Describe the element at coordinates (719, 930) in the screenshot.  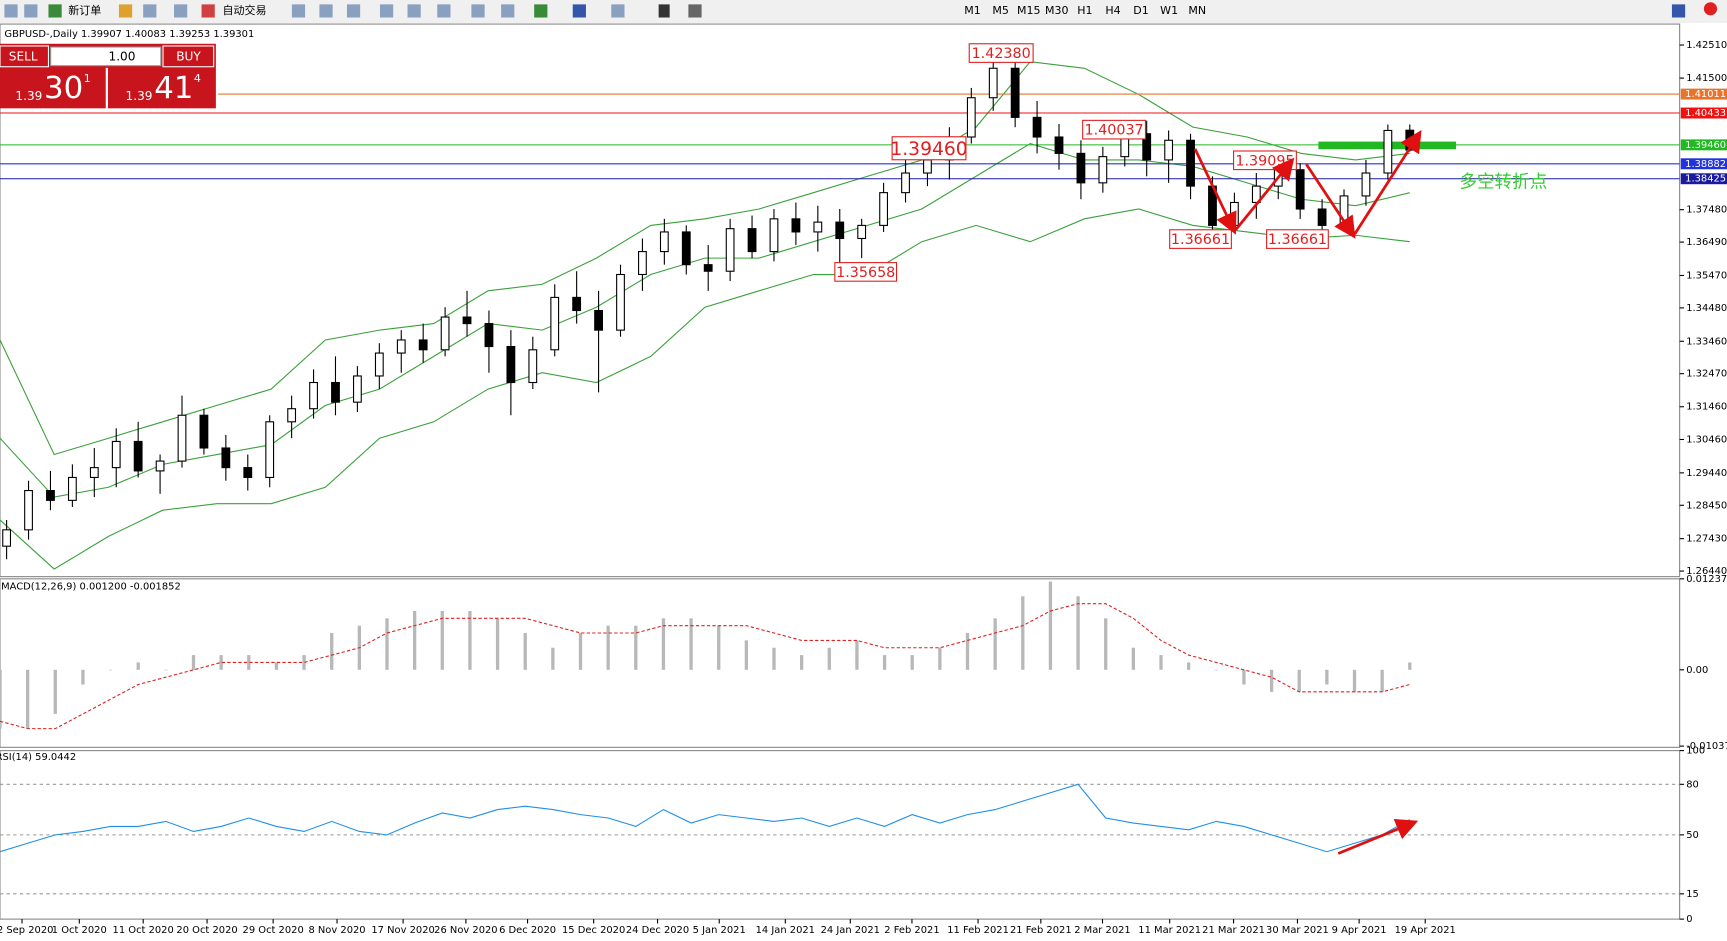
I see `x-tick-label: 5 Jan 2021` at that location.